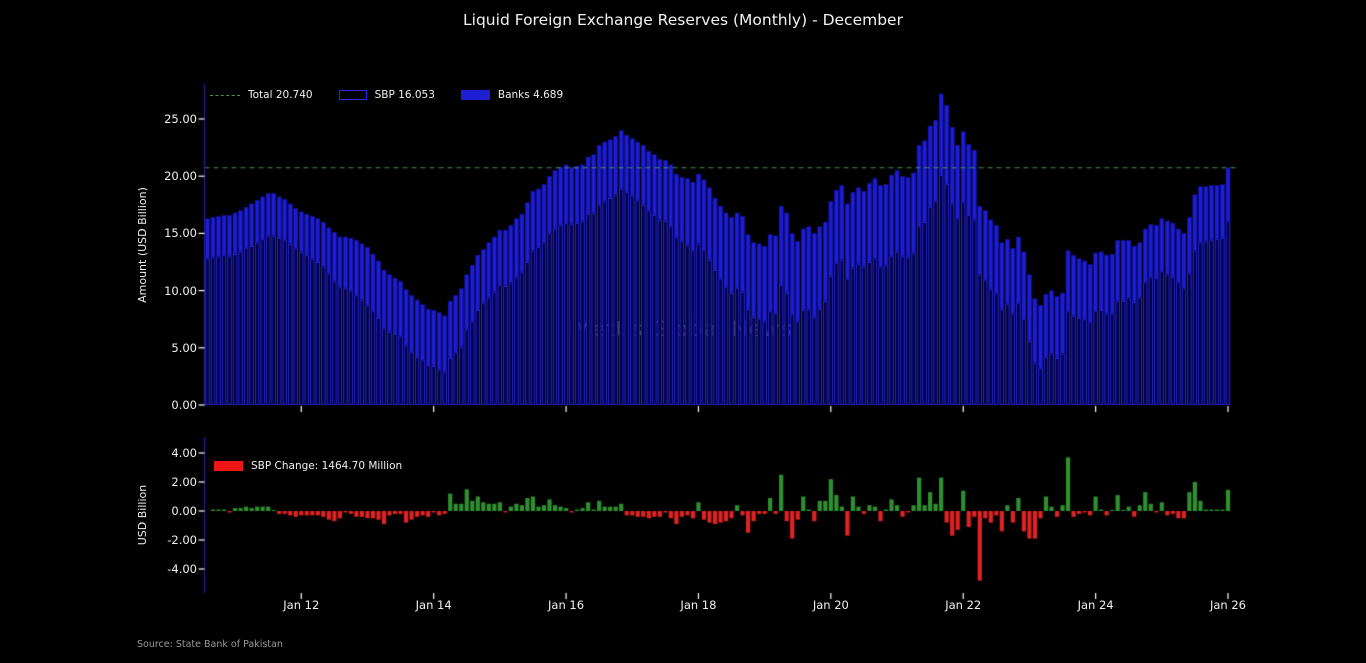 The height and width of the screenshot is (663, 1366). What do you see at coordinates (210, 644) in the screenshot?
I see `source-note: Source: State Bank of Pakistan` at bounding box center [210, 644].